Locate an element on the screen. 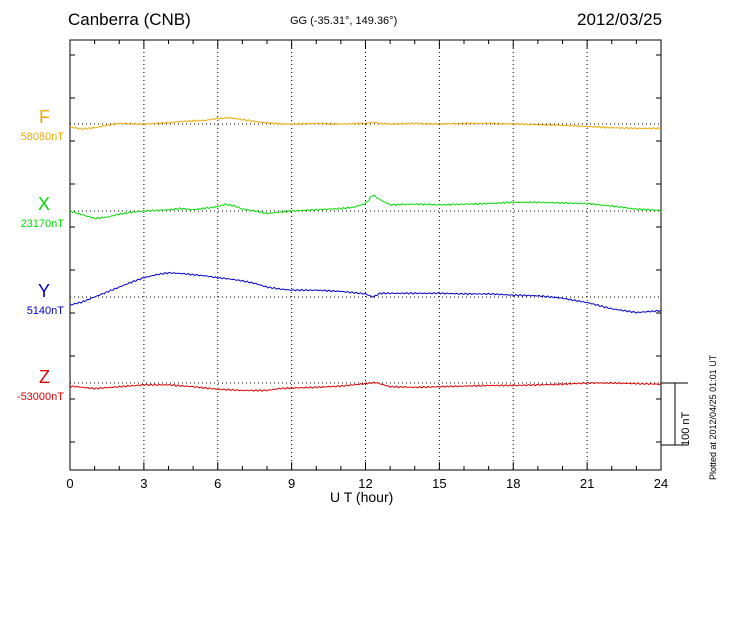 This screenshot has height=630, width=730. series-label-z: Z is located at coordinates (44, 377).